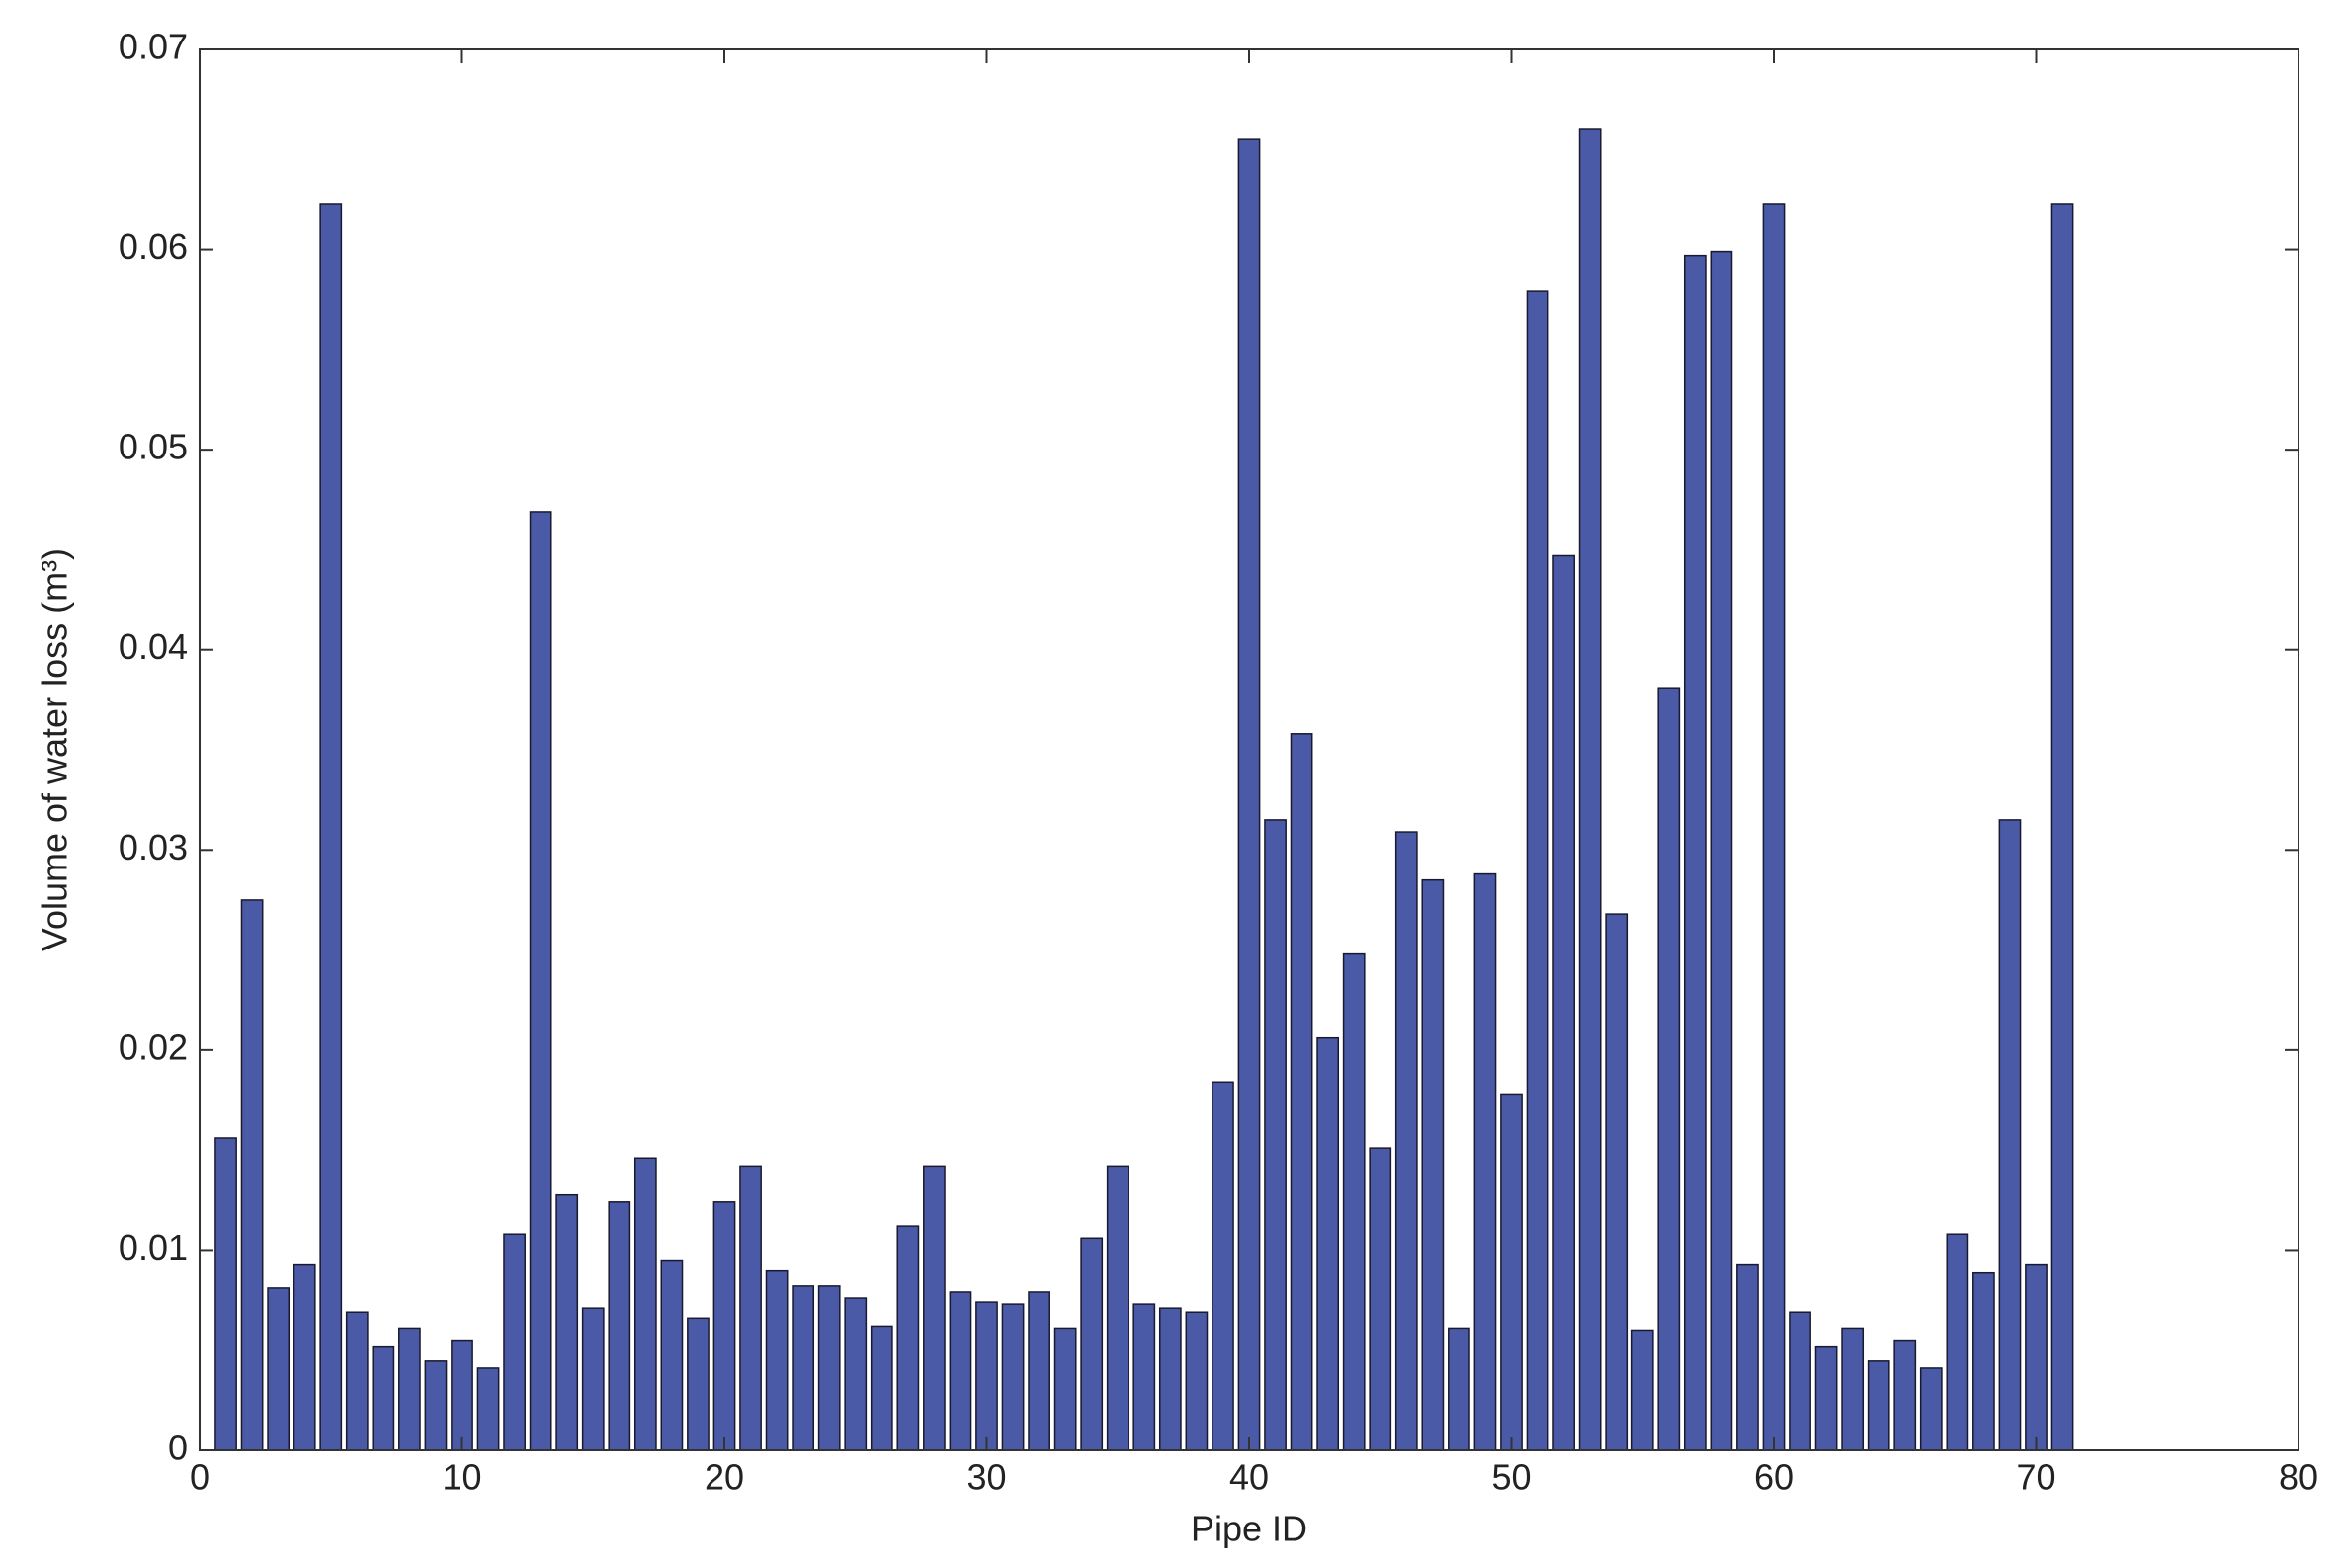 This screenshot has height=1568, width=2341. What do you see at coordinates (2035, 1477) in the screenshot?
I see `x-tick-label: 70` at bounding box center [2035, 1477].